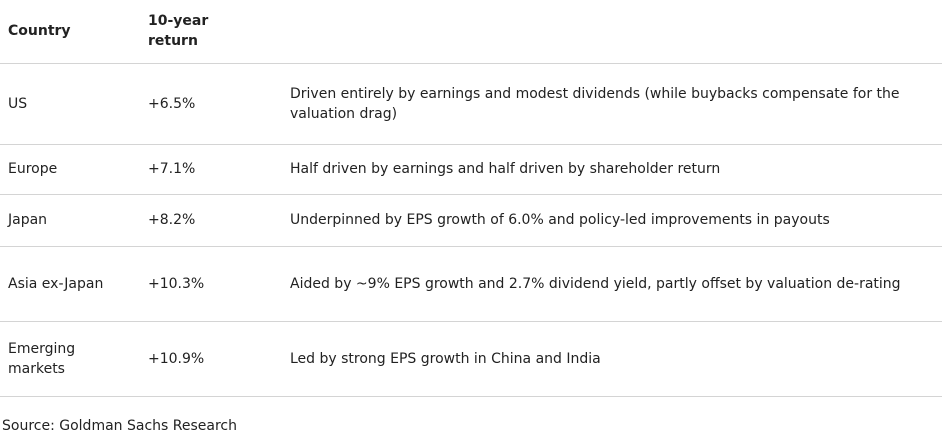 This screenshot has height=440, width=952. Describe the element at coordinates (211, 31) in the screenshot. I see `header-cell: 10-year return` at that location.